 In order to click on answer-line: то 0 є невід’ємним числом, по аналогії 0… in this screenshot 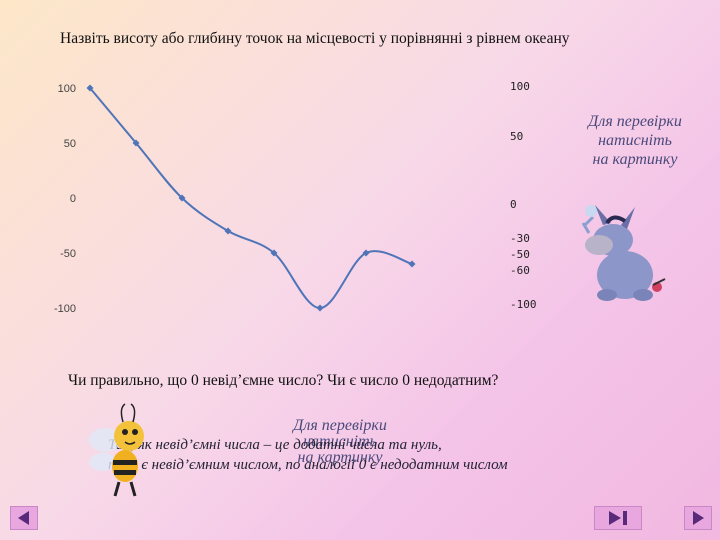, I will do `click(308, 465)`.